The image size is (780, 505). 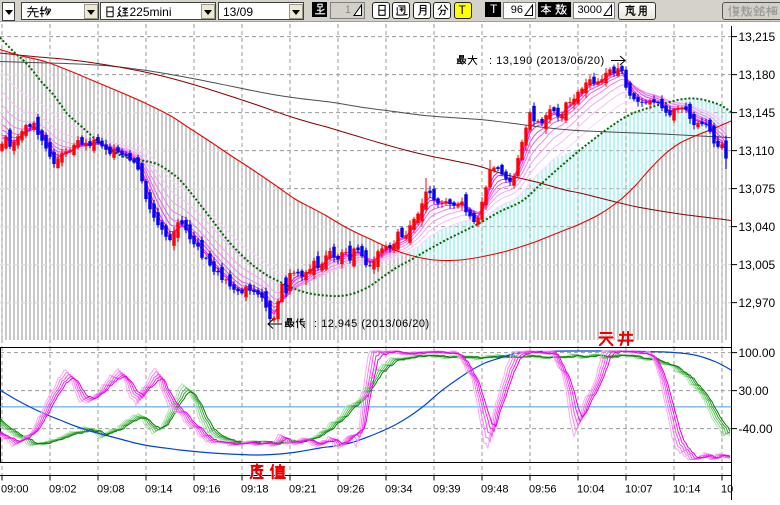 I want to click on svg-text: 09:08, so click(x=111, y=490).